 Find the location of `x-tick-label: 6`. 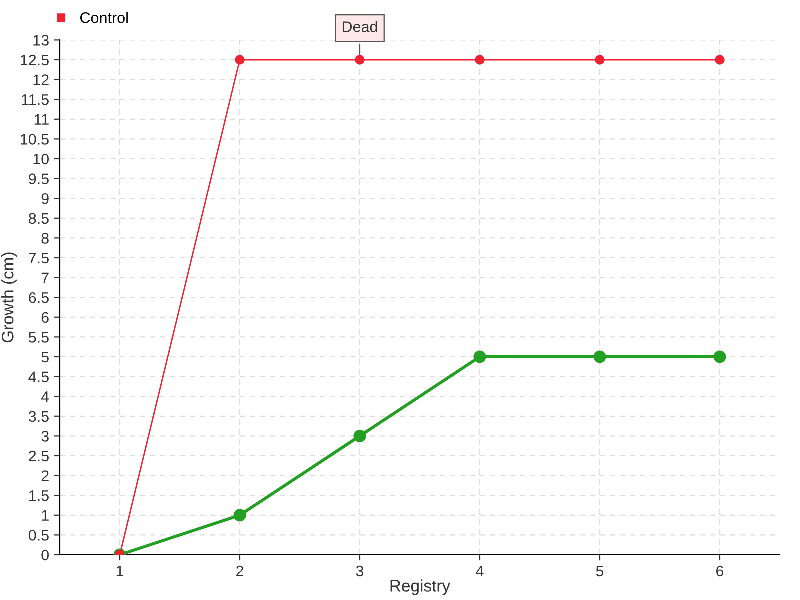

x-tick-label: 6 is located at coordinates (720, 571).